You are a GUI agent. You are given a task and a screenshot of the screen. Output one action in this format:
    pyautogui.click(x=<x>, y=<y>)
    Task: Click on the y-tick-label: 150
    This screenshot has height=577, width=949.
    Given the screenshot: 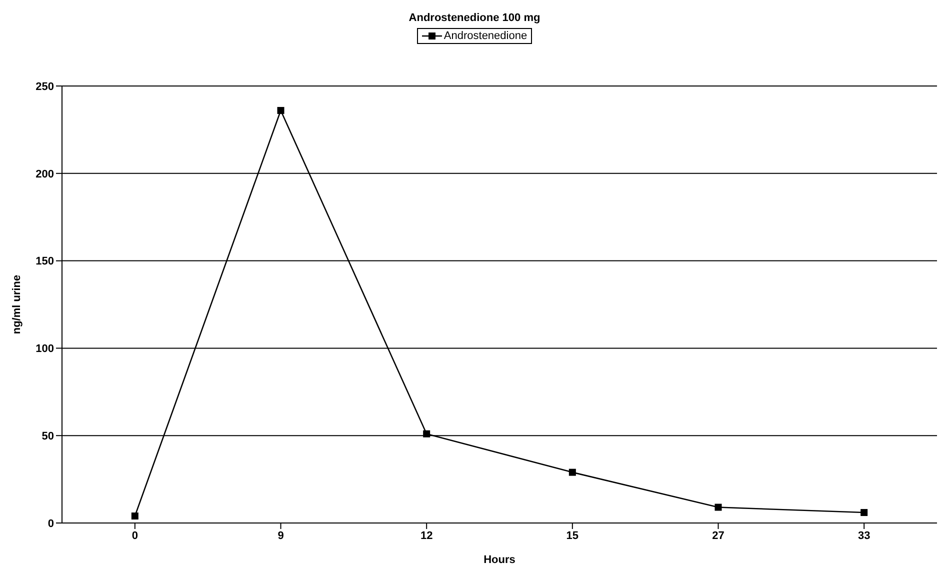 What is the action you would take?
    pyautogui.click(x=45, y=262)
    